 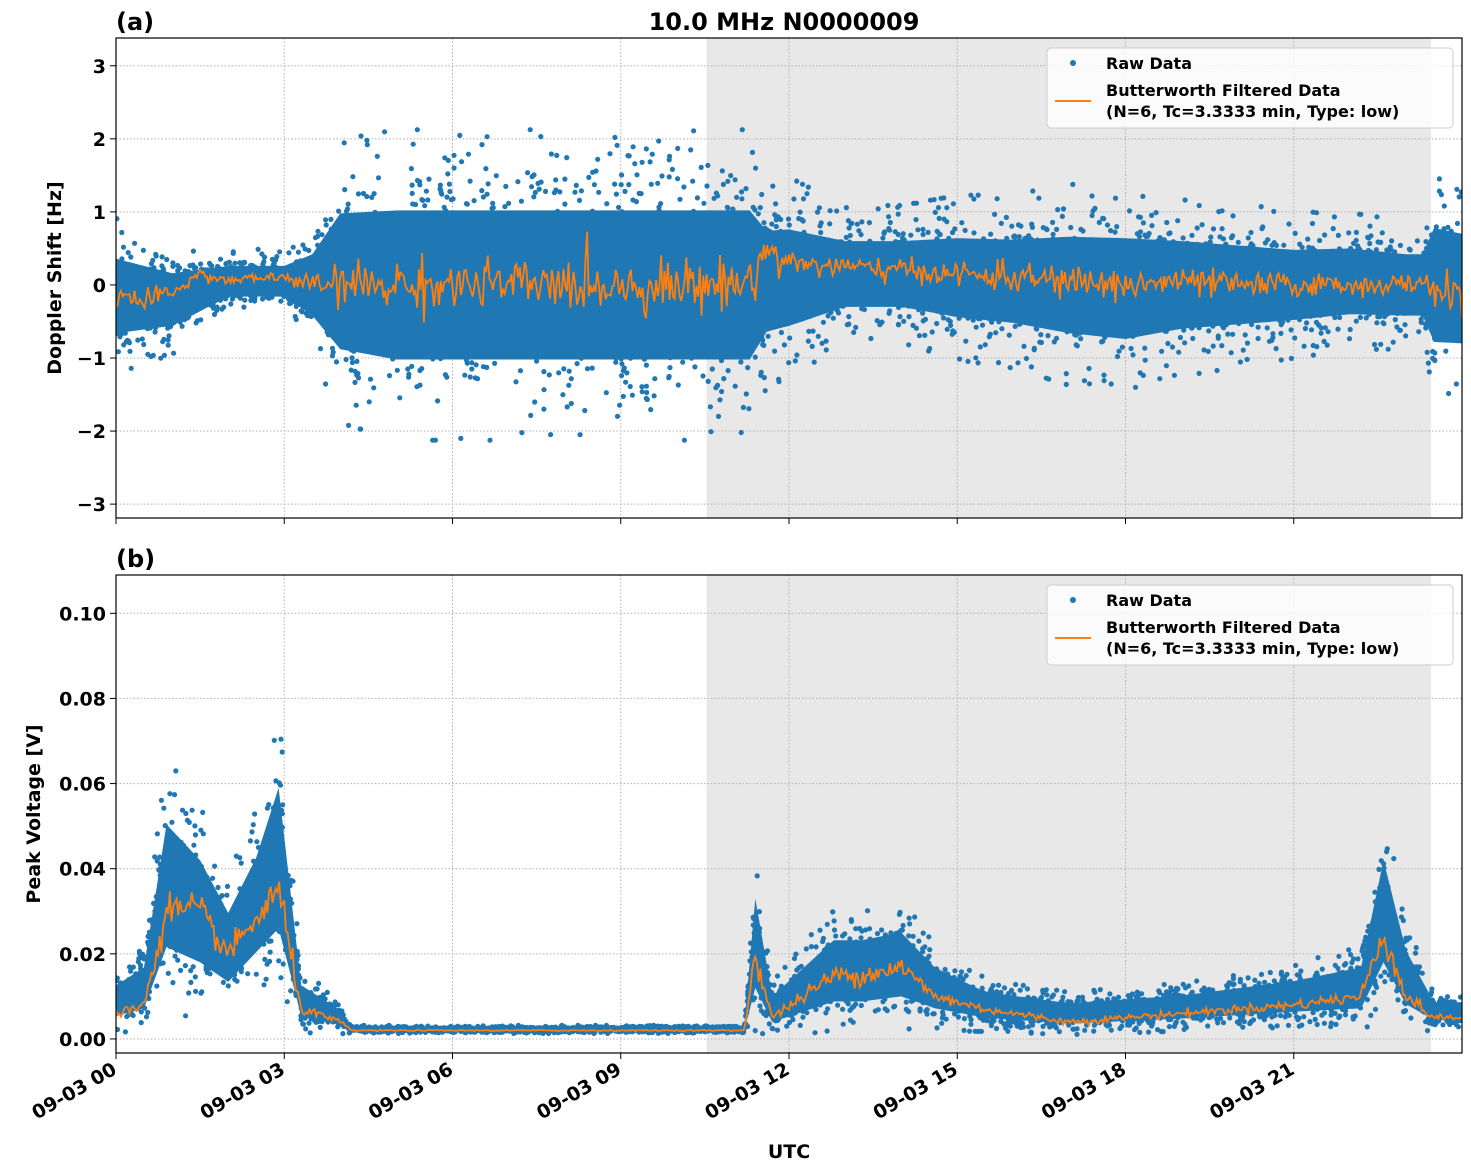 What do you see at coordinates (82, 699) in the screenshot?
I see `y-tick-label: 0.08` at bounding box center [82, 699].